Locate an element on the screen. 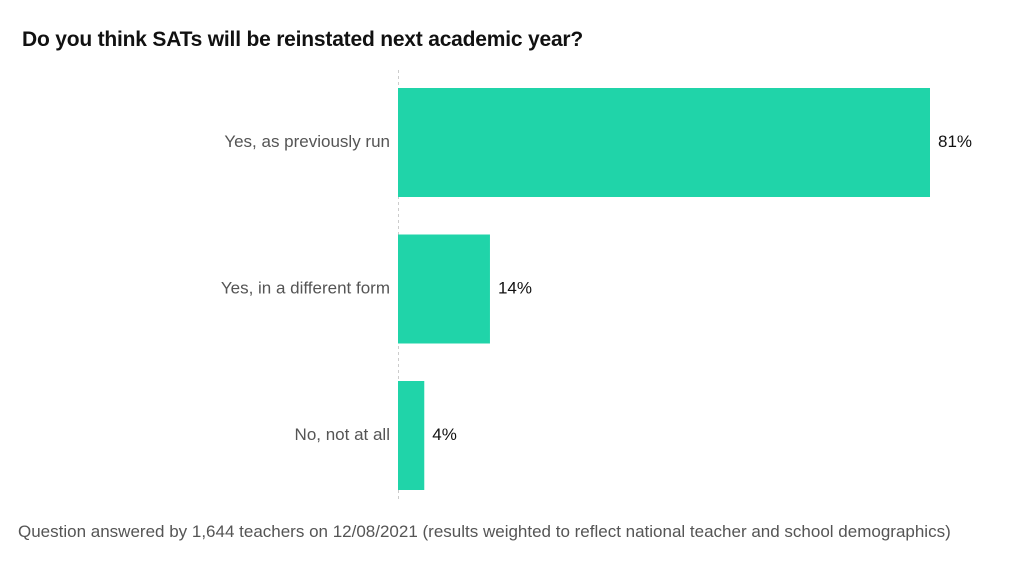  value-label-2: 4% is located at coordinates (444, 434).